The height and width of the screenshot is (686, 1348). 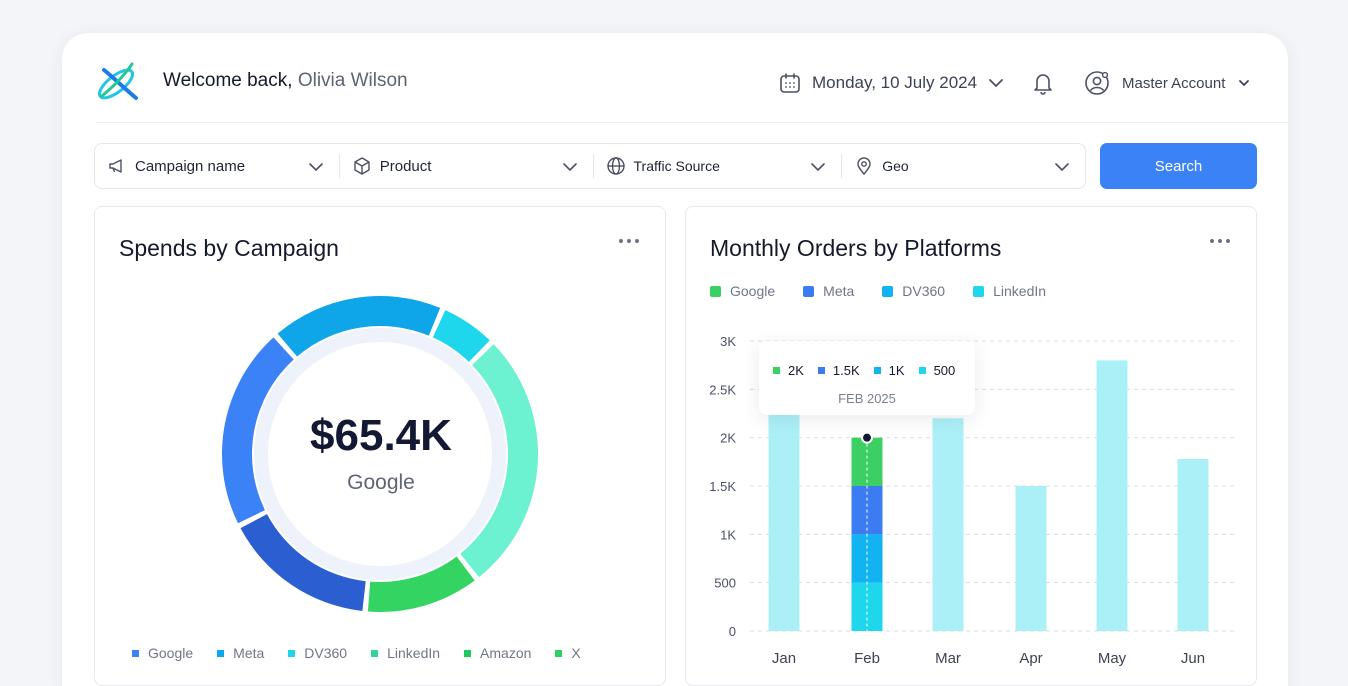 What do you see at coordinates (1112, 495) in the screenshot?
I see `bar-may` at bounding box center [1112, 495].